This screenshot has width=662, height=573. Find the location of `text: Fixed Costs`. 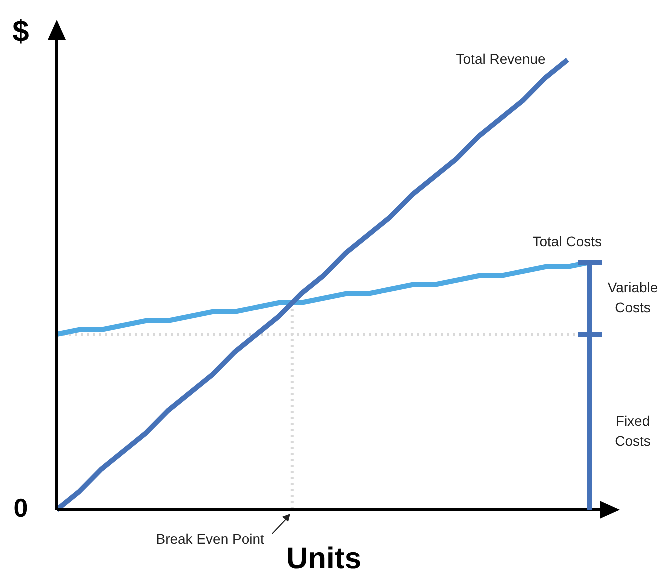

text: Fixed Costs is located at coordinates (633, 431).